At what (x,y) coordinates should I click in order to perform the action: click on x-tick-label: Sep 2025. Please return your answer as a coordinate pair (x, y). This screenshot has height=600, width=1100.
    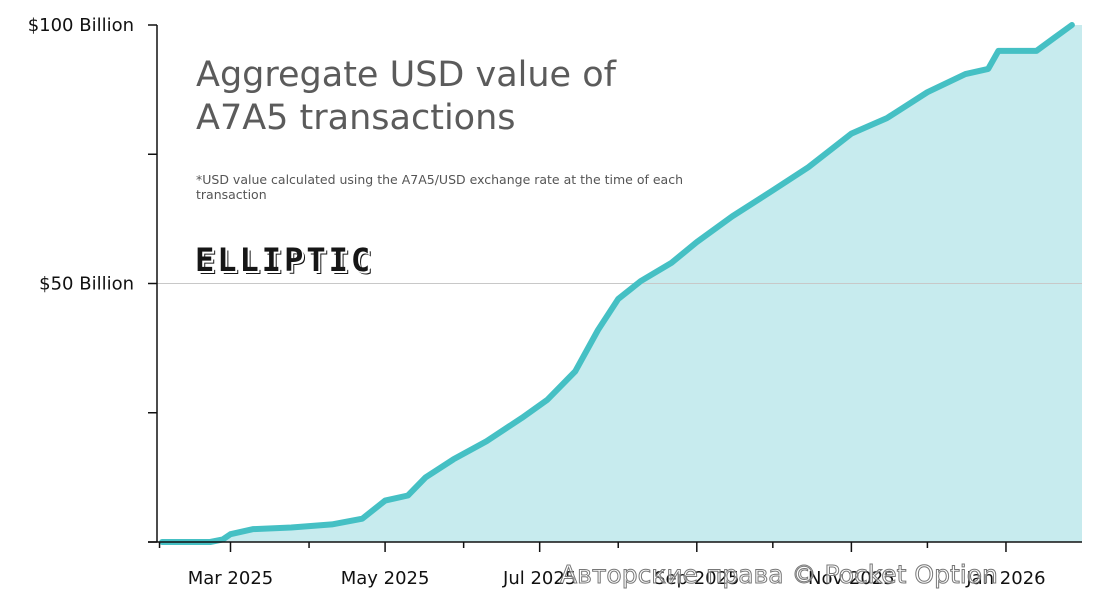
    Looking at the image, I should click on (696, 578).